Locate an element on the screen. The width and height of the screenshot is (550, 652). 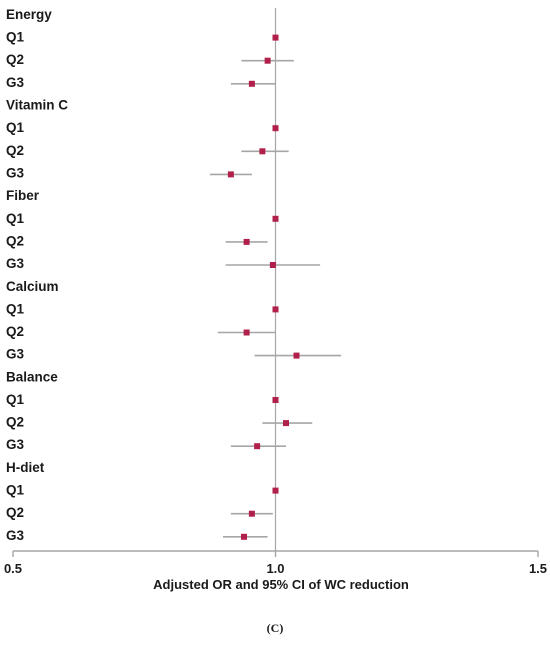
x-tick-label: 1.0 is located at coordinates (275, 568).